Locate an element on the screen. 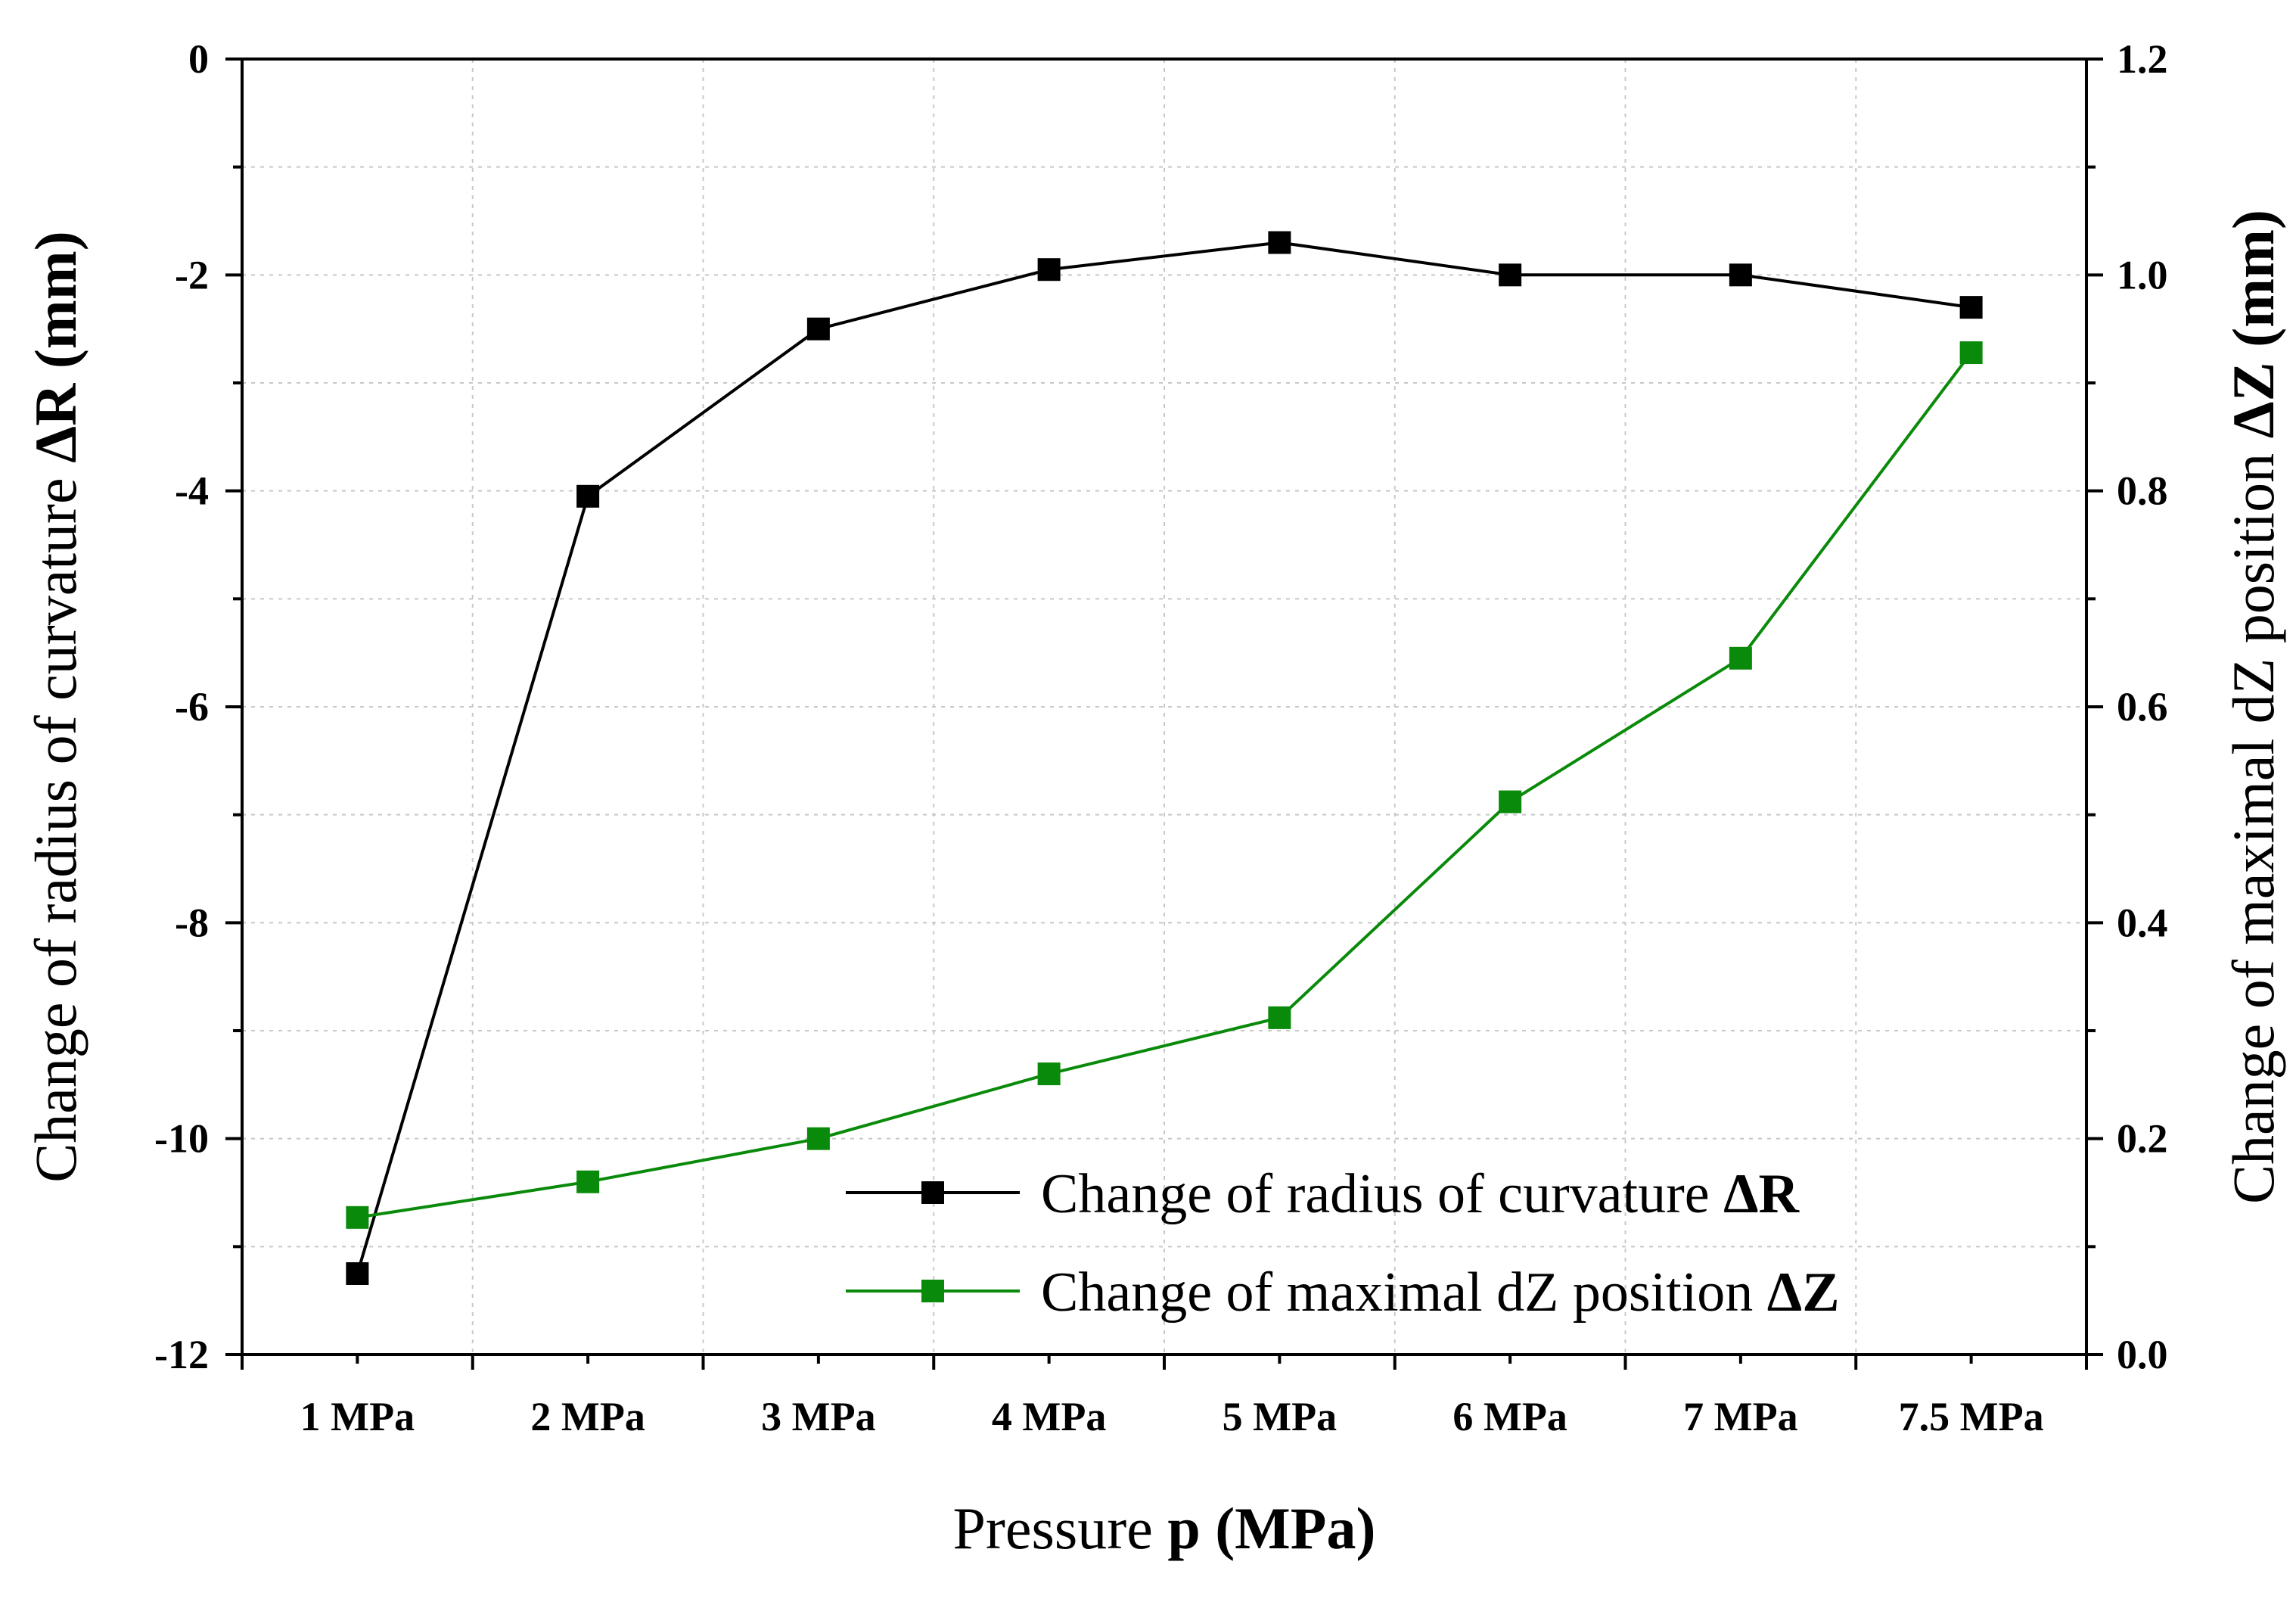 This screenshot has height=1599, width=2296. x-tick-label: 7 MPa is located at coordinates (1740, 1416).